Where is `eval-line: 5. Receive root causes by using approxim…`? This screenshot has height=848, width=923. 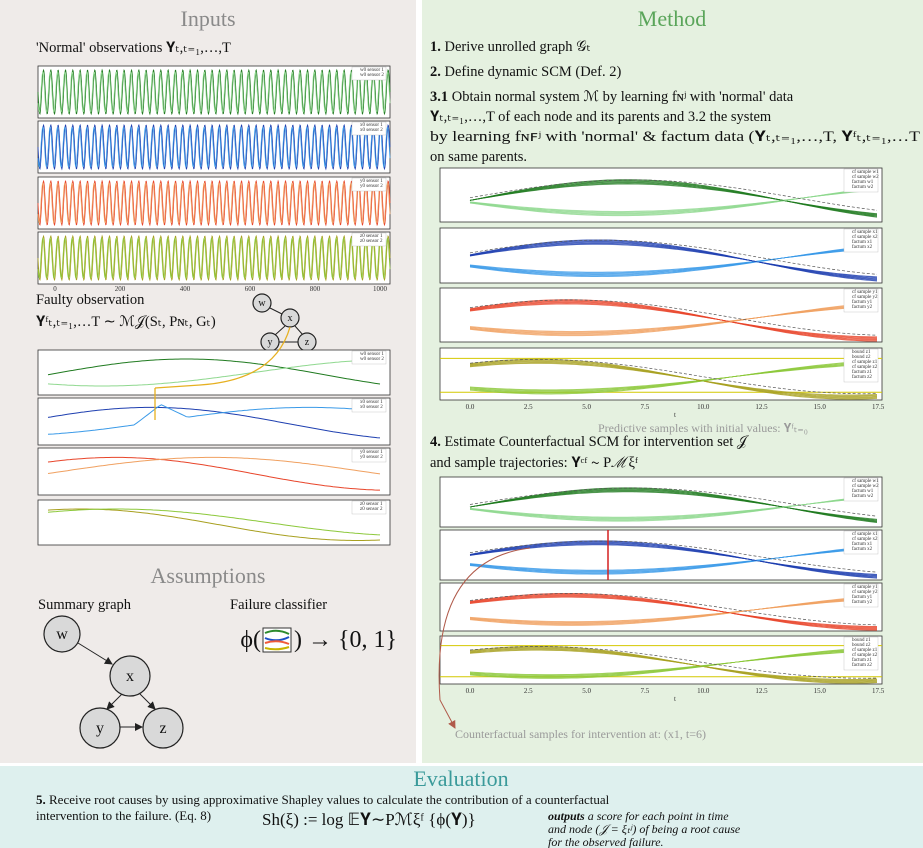 eval-line: 5. Receive root causes by using approxim… is located at coordinates (323, 799).